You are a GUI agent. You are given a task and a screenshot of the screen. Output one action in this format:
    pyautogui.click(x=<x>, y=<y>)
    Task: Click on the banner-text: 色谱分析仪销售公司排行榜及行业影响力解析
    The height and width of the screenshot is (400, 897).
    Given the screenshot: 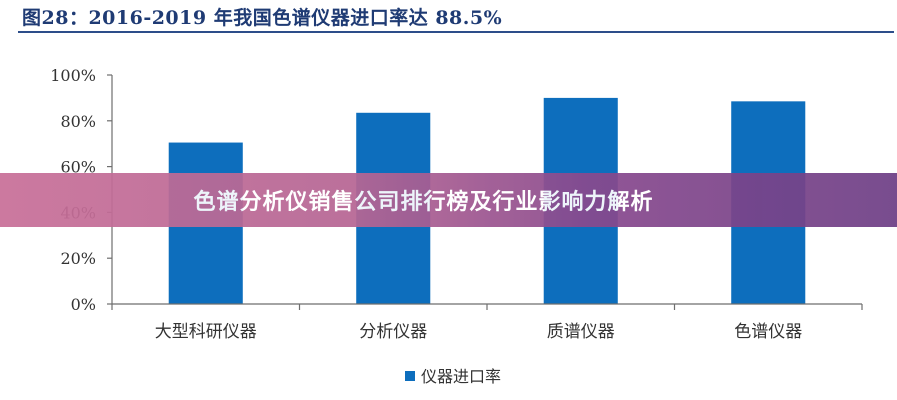 What is the action you would take?
    pyautogui.click(x=423, y=202)
    